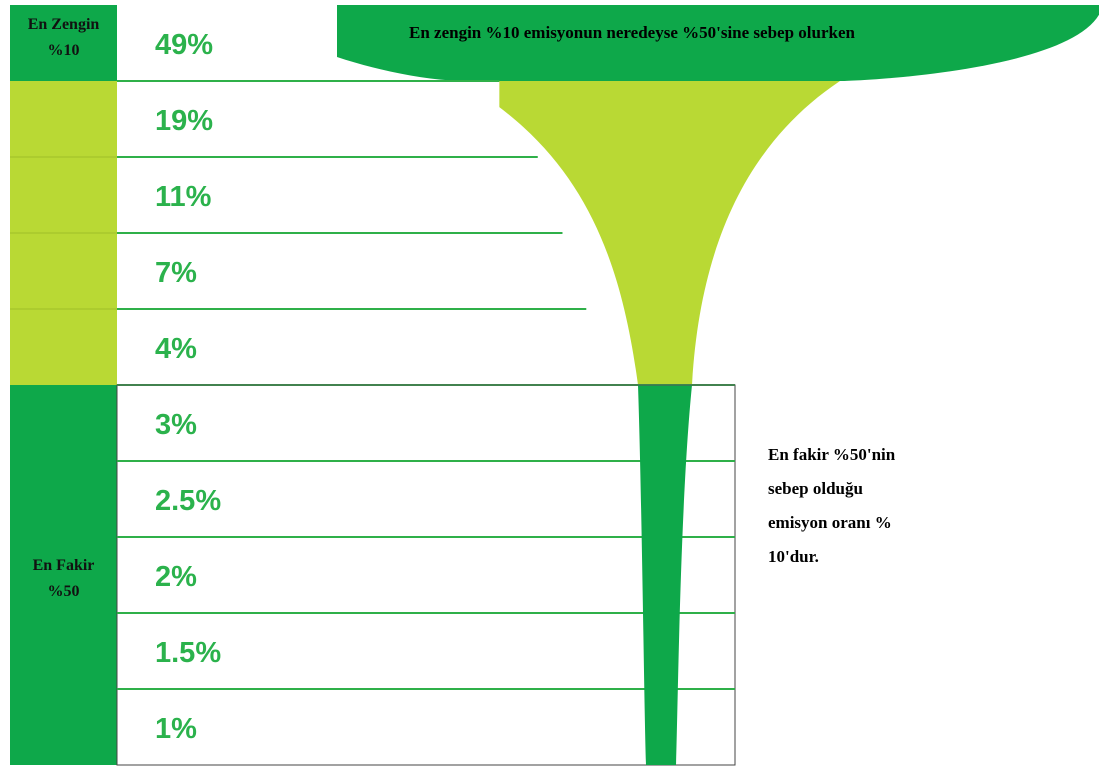 This screenshot has height=769, width=1099. Describe the element at coordinates (830, 522) in the screenshot. I see `bottom-annotation-line-3: emisyon oranı %` at that location.